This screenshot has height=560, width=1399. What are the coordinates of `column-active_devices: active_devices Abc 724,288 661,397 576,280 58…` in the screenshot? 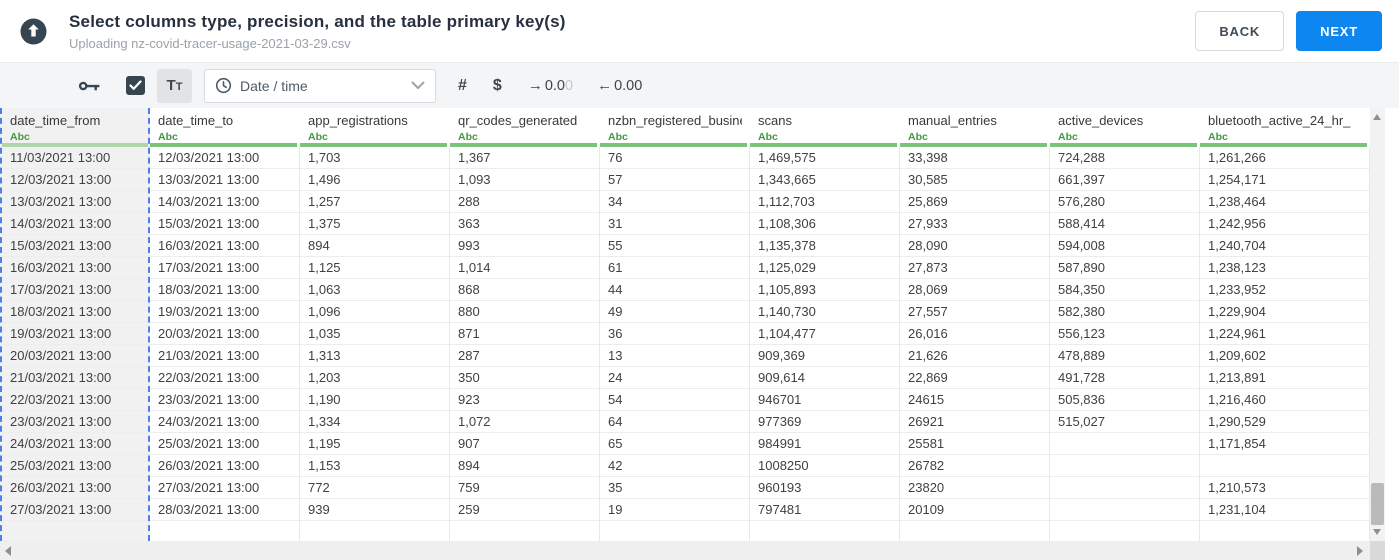 It's located at (1125, 324).